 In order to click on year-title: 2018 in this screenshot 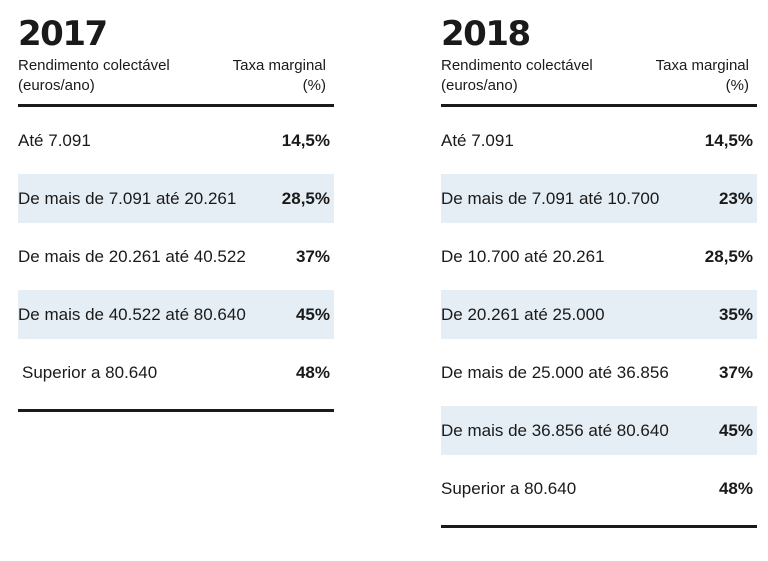, I will do `click(486, 34)`.